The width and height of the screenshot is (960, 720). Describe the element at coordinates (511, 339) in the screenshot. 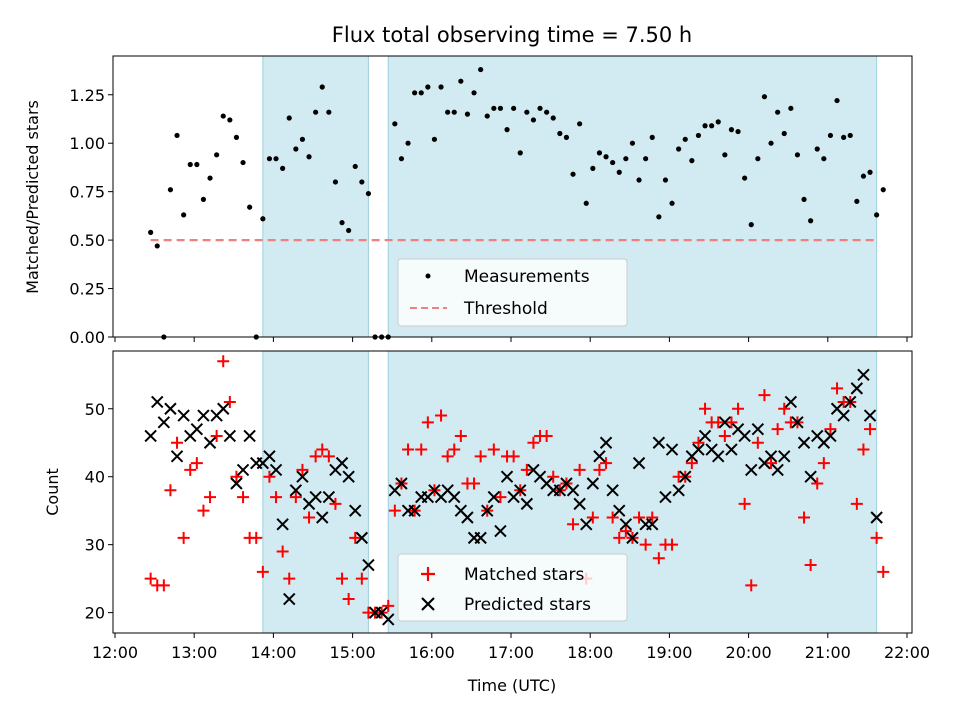

I see `ratio-x-ticks` at that location.